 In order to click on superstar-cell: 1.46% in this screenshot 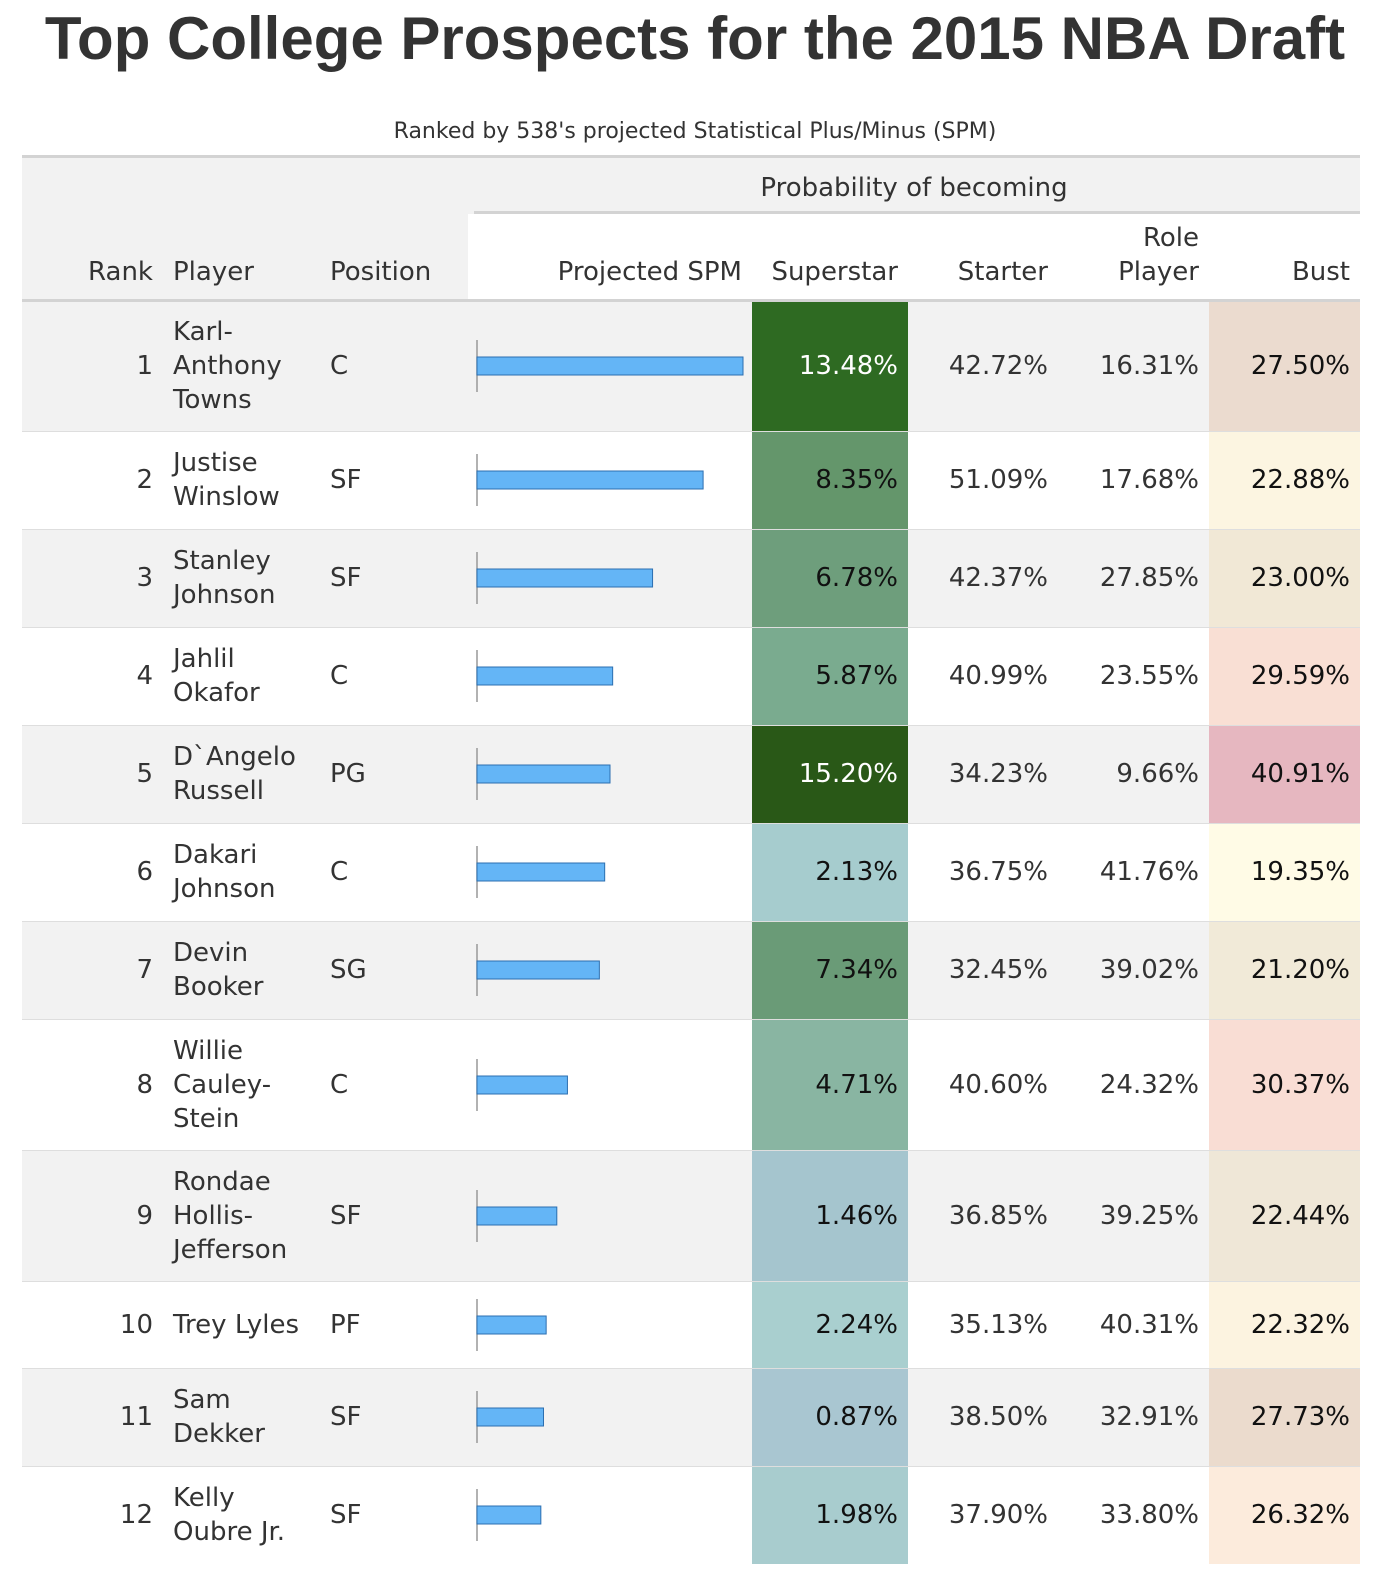, I will do `click(830, 1215)`.